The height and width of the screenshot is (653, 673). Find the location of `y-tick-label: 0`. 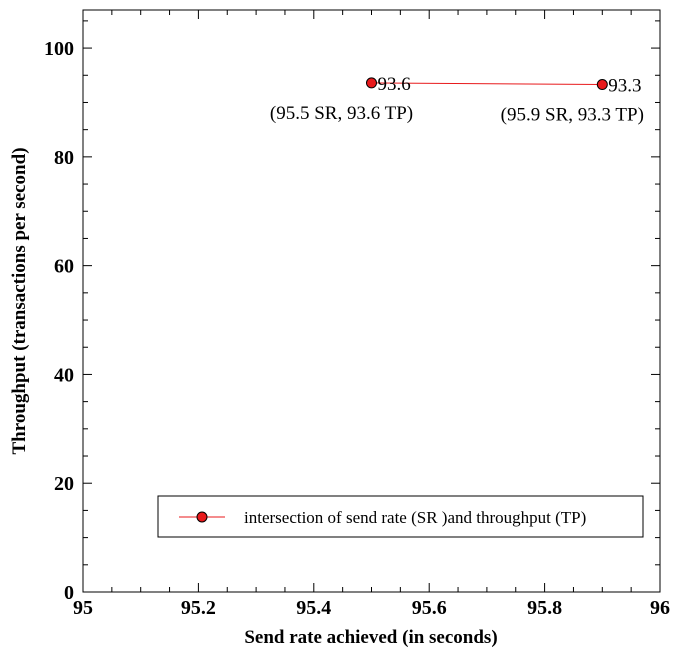

y-tick-label: 0 is located at coordinates (69, 593).